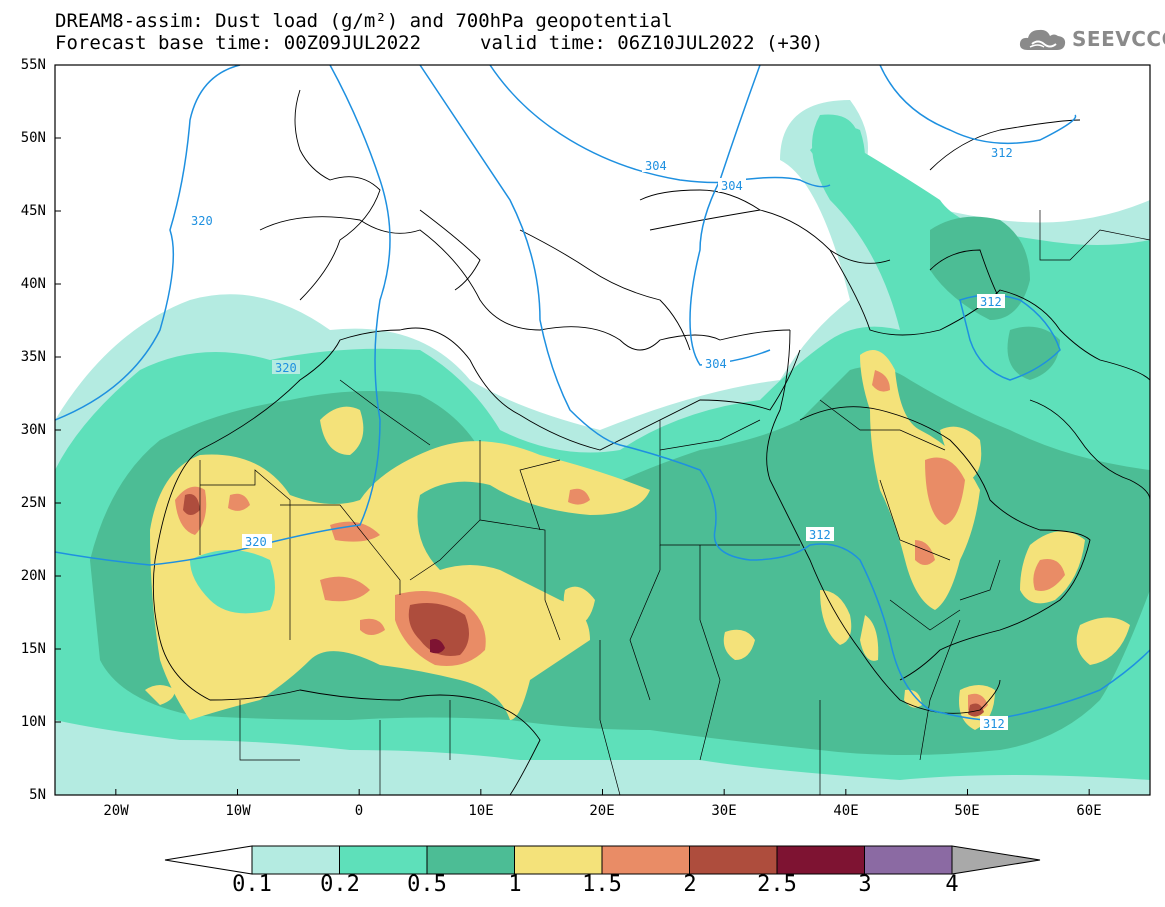 The height and width of the screenshot is (907, 1165). I want to click on logo-text: SEEVCCC, so click(1118, 39).